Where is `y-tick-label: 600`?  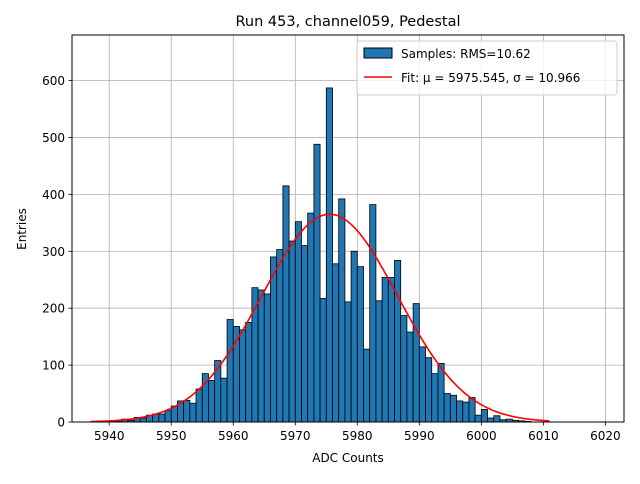
y-tick-label: 600 is located at coordinates (53, 81).